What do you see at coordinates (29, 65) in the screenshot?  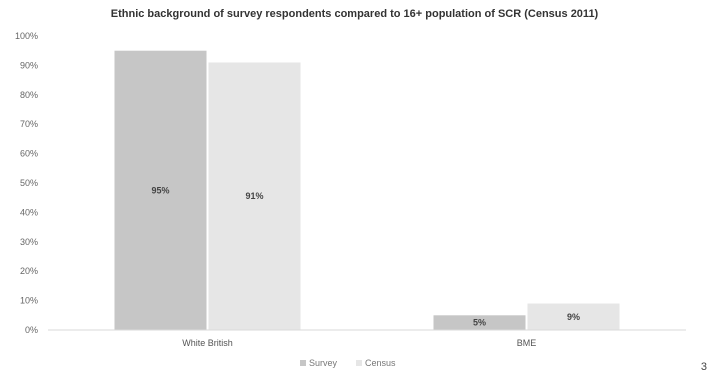 I see `y-tick-label: 90%` at bounding box center [29, 65].